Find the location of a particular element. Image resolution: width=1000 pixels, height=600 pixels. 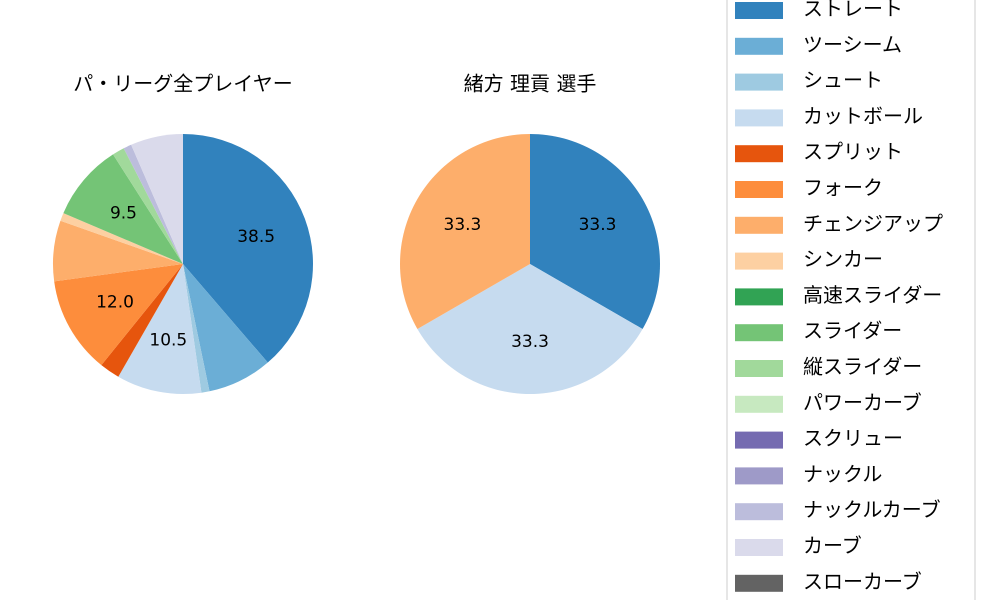

legend-label: スライダー is located at coordinates (852, 331).